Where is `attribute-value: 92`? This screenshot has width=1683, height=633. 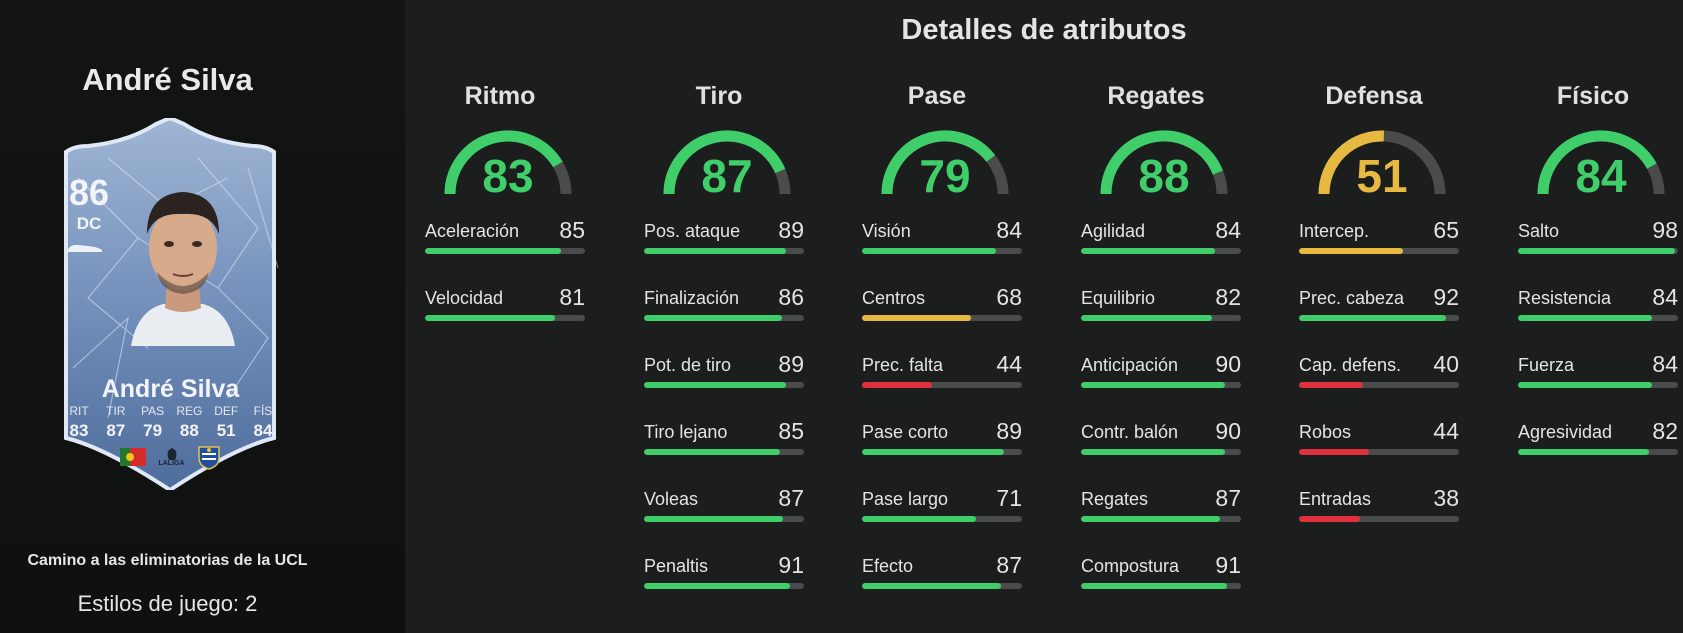
attribute-value: 92 is located at coordinates (1446, 297).